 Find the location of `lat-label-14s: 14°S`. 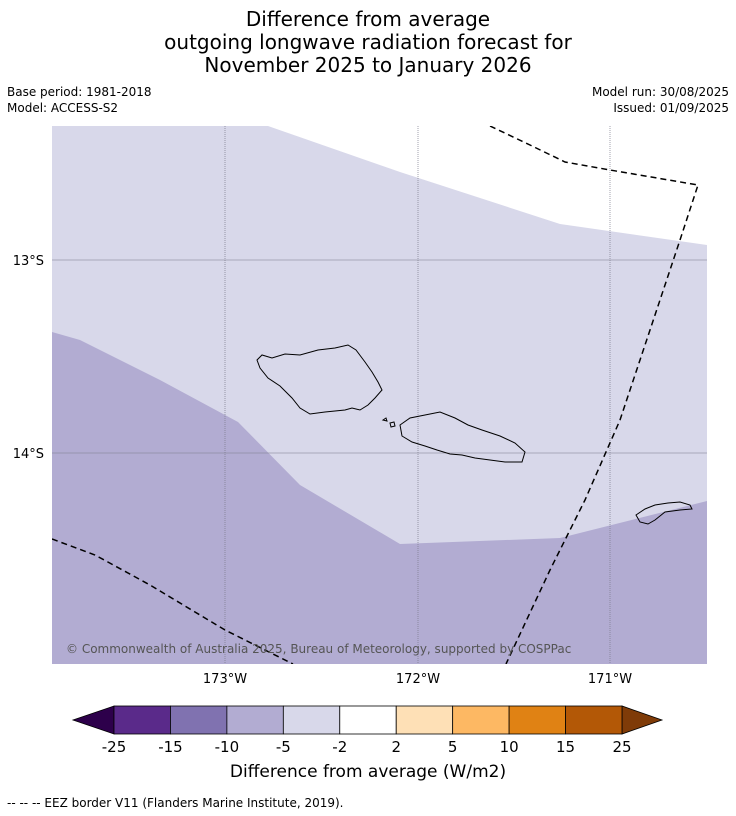

lat-label-14s: 14°S is located at coordinates (28, 454).